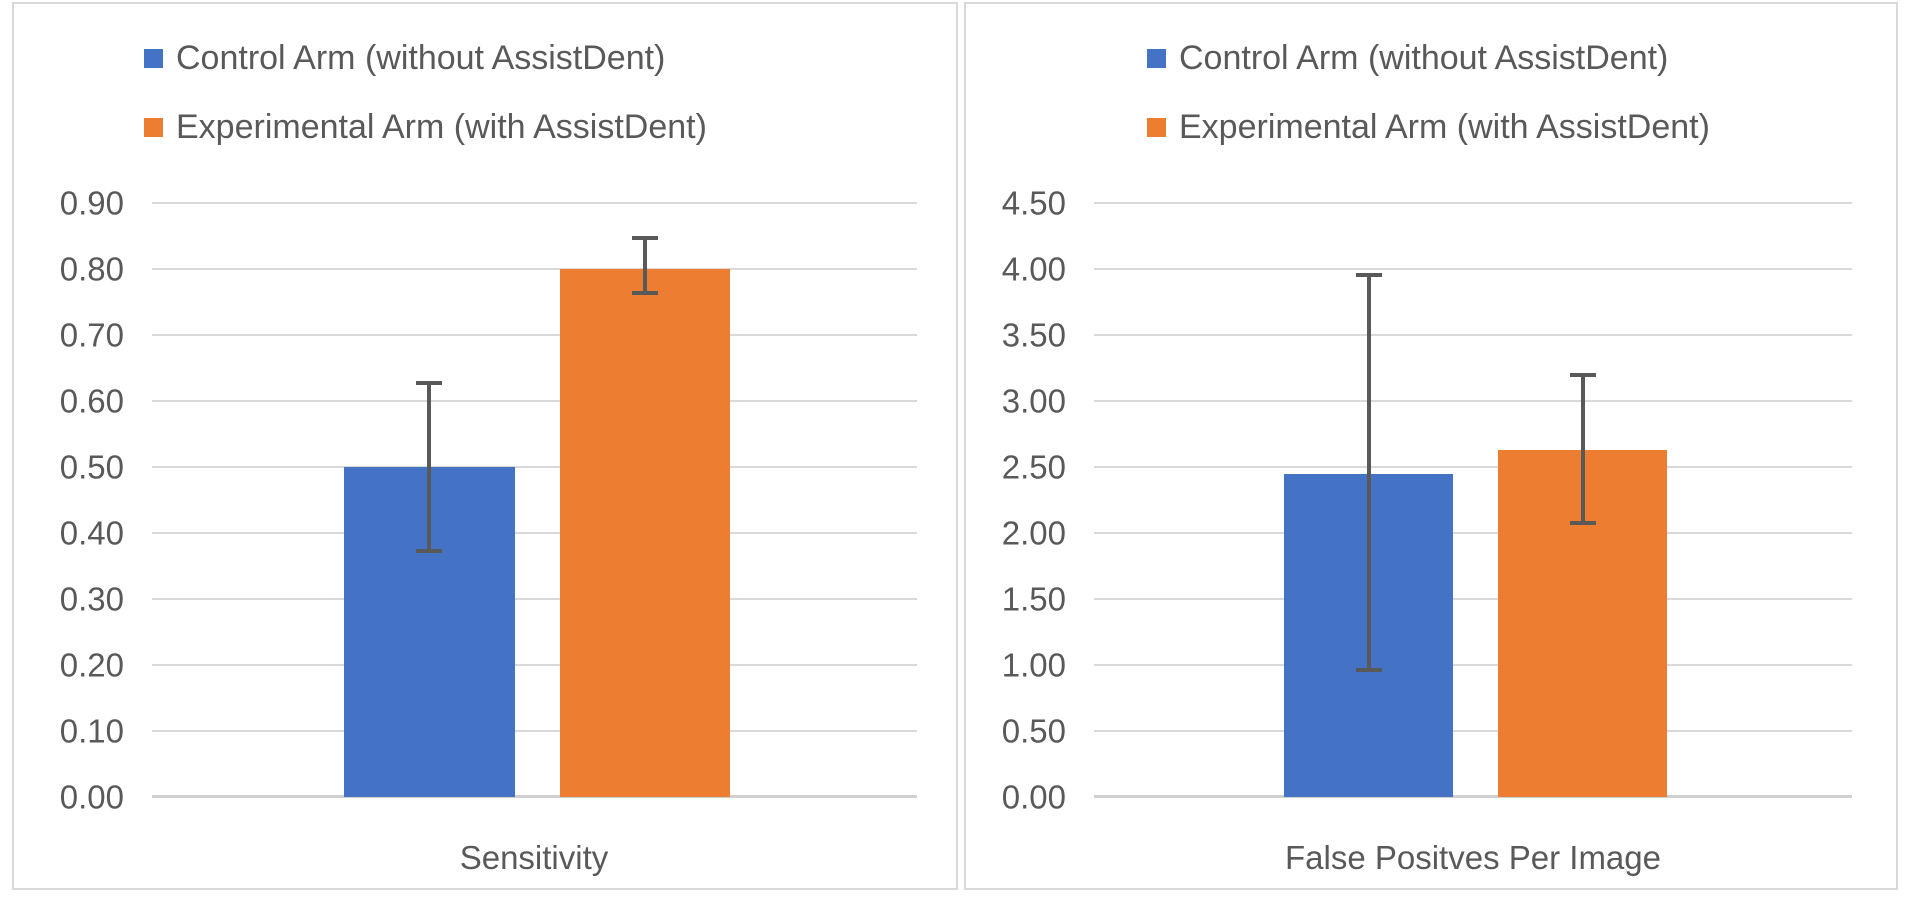 The height and width of the screenshot is (897, 1918). I want to click on x-axis-title-false-positives: False Positves Per Image, so click(1473, 857).